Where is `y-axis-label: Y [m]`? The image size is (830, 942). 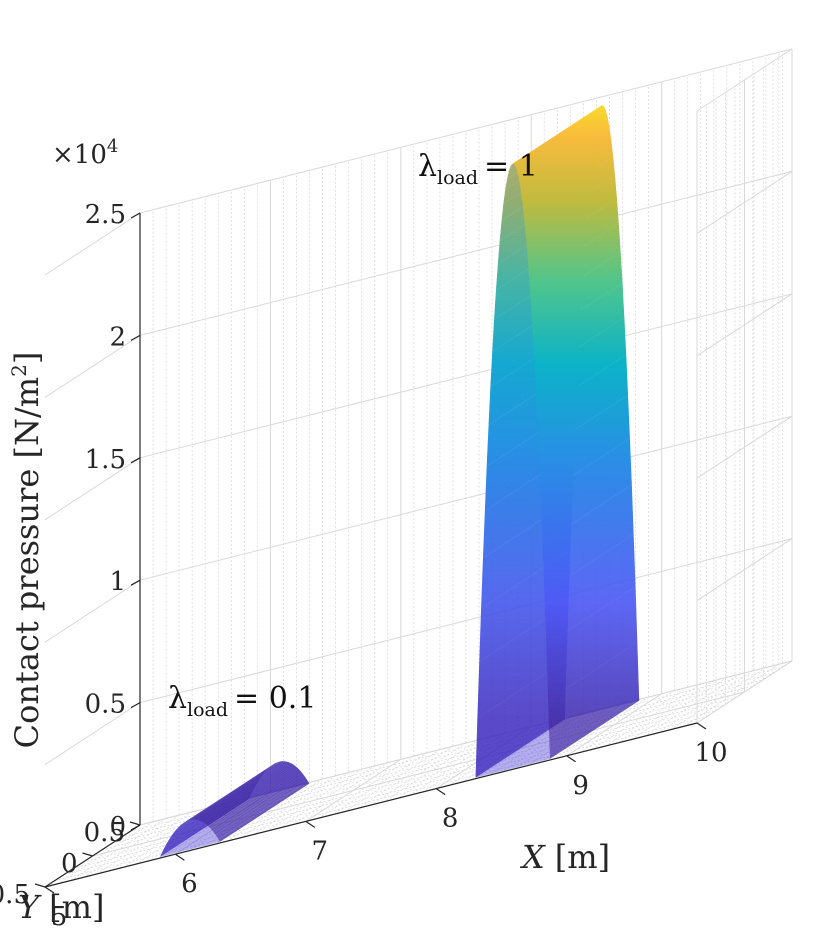 y-axis-label: Y [m] is located at coordinates (61, 907).